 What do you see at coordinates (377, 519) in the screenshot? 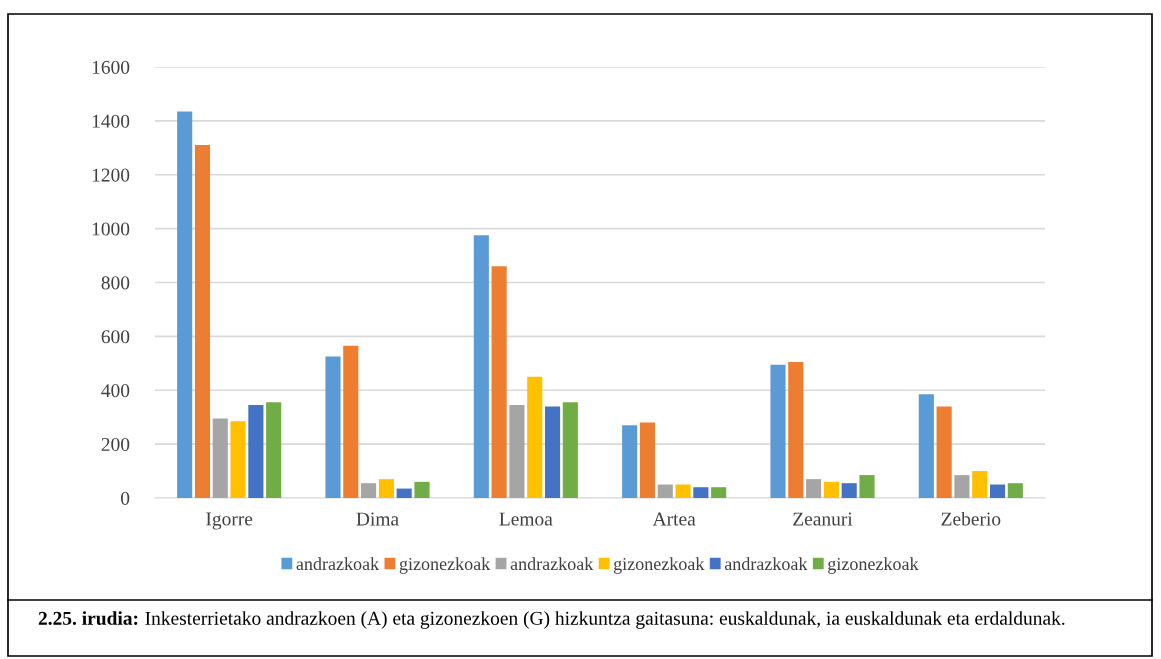
I see `x-tick-label: Dima` at bounding box center [377, 519].